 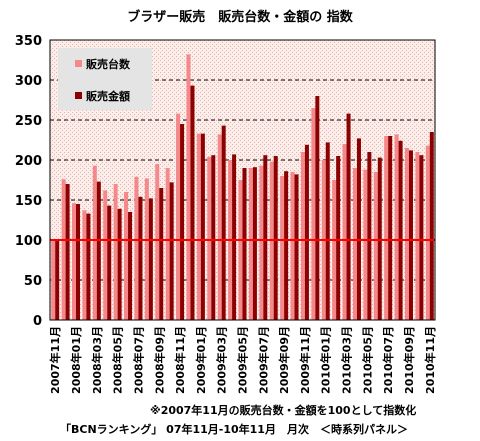 I want to click on x-tick-label: 2010年07月, so click(x=388, y=360).